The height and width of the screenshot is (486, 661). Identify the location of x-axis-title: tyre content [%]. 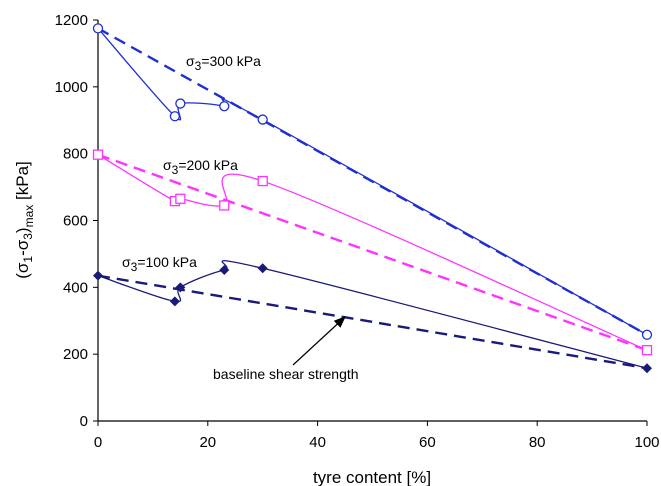
(372, 477).